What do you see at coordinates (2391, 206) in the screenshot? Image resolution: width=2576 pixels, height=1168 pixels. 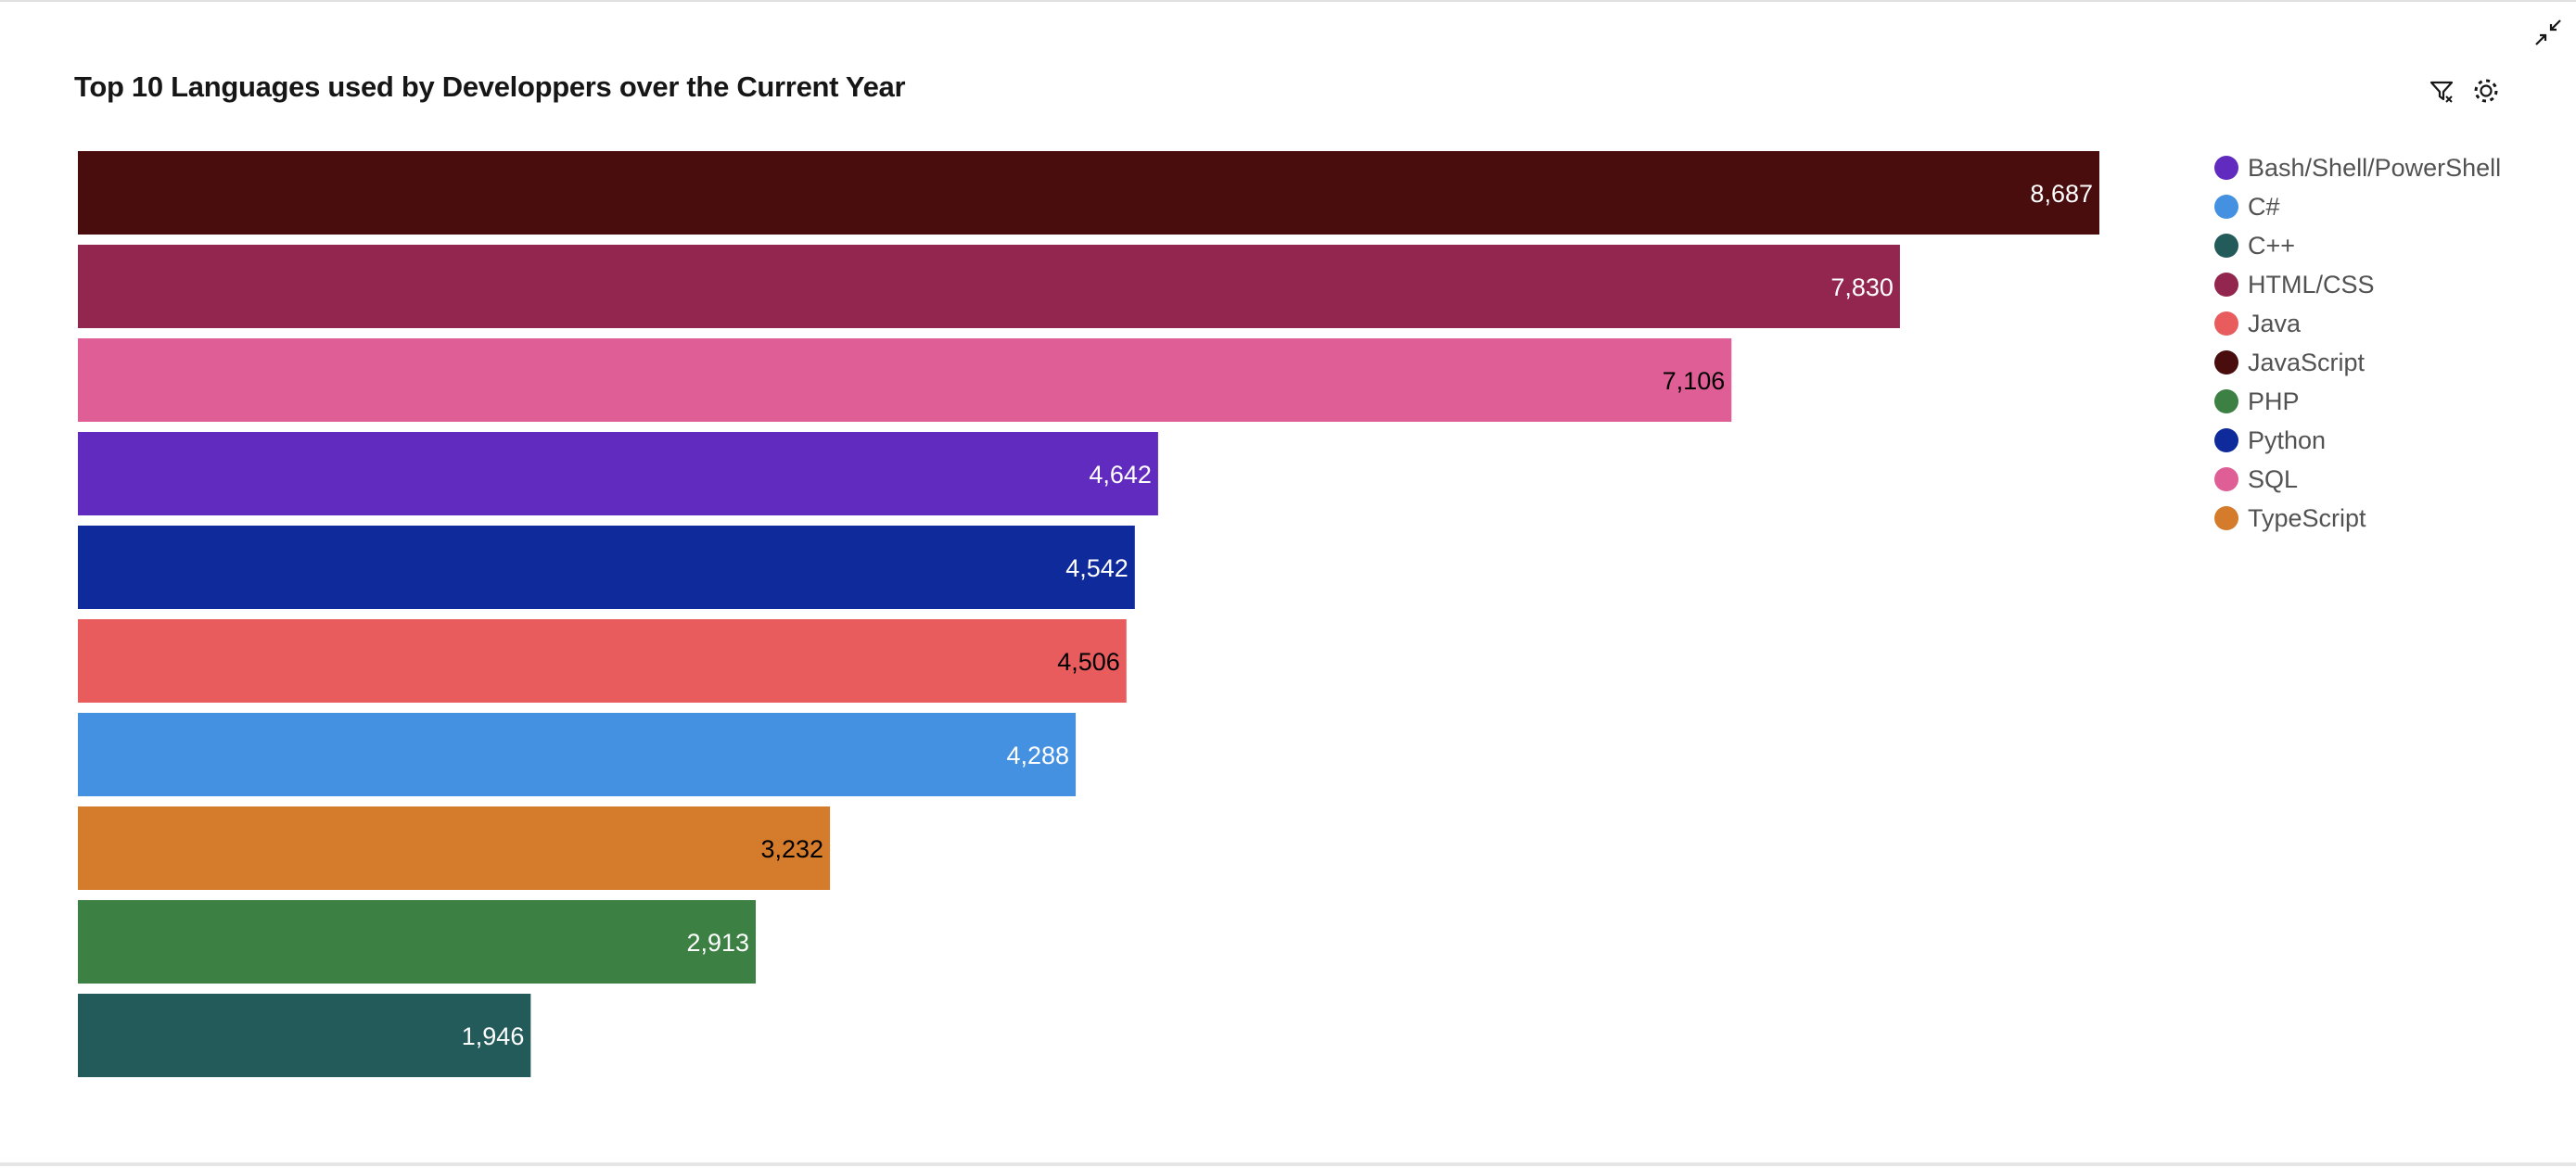 I see `legend-item: C#` at bounding box center [2391, 206].